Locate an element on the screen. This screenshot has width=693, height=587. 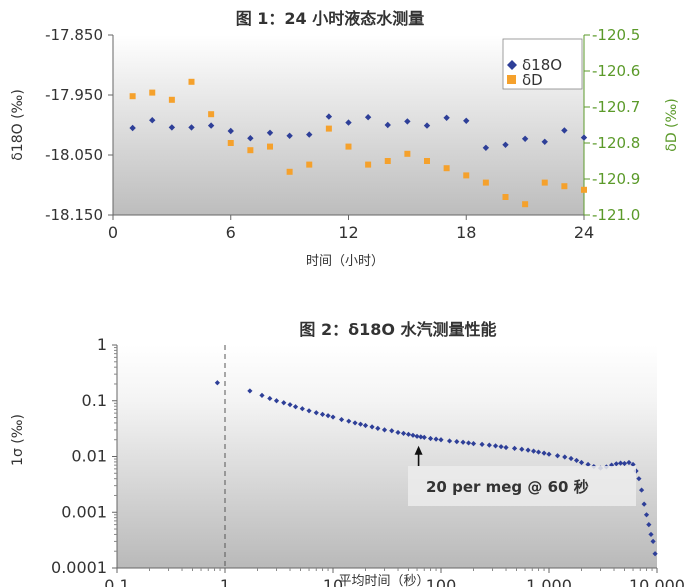
chart-2-y-axis-label: 1σ (‰) is located at coordinates (18, 440).